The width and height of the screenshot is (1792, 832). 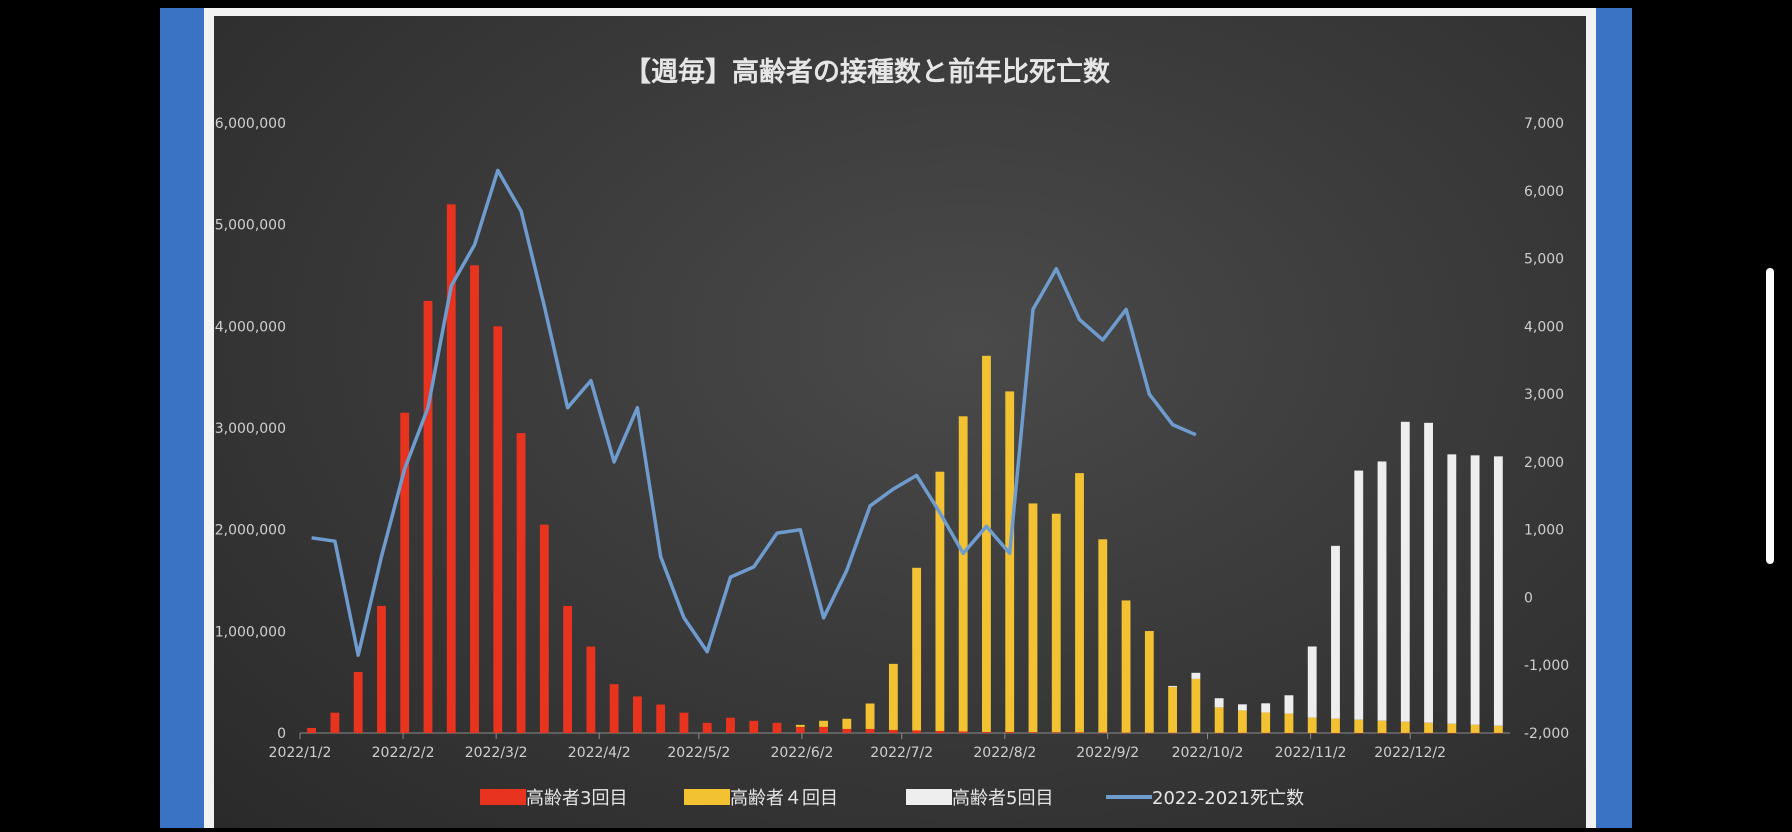 What do you see at coordinates (1228, 798) in the screenshot?
I see `legend-label: 2022-2021死亡数` at bounding box center [1228, 798].